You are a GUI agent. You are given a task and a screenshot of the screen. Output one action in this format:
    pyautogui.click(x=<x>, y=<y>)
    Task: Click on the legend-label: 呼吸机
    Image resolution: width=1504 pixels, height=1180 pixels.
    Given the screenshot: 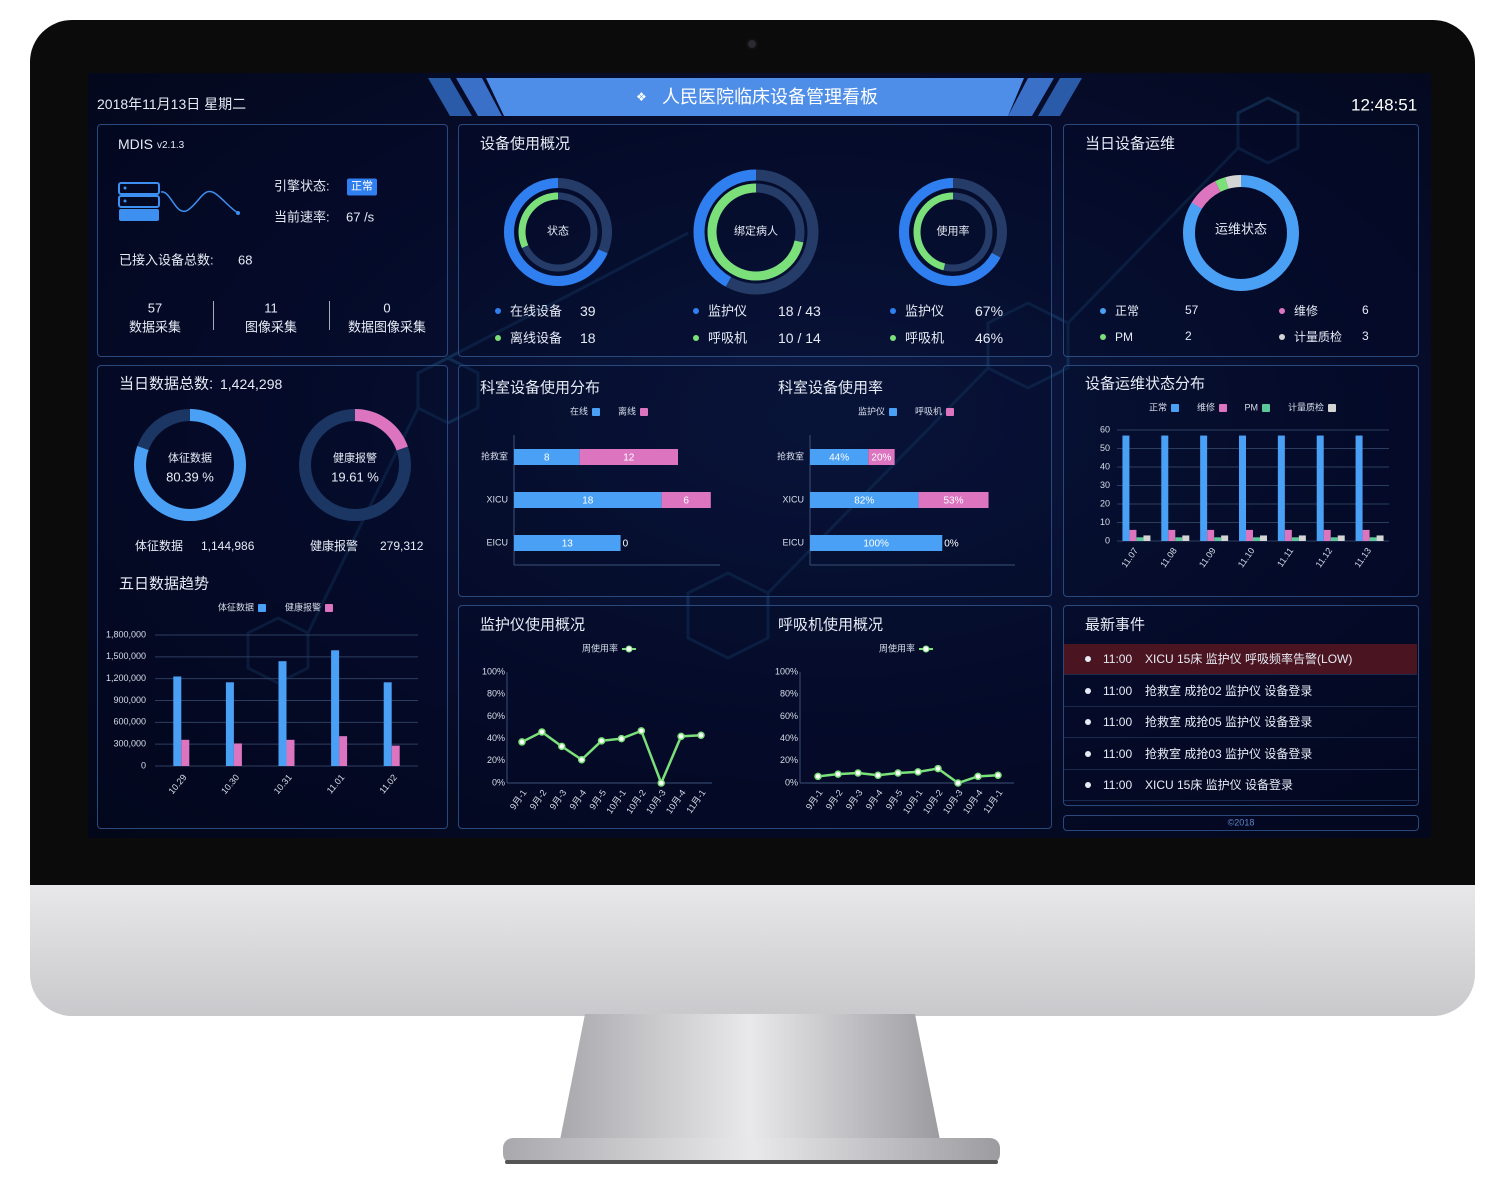 What is the action you would take?
    pyautogui.click(x=925, y=338)
    